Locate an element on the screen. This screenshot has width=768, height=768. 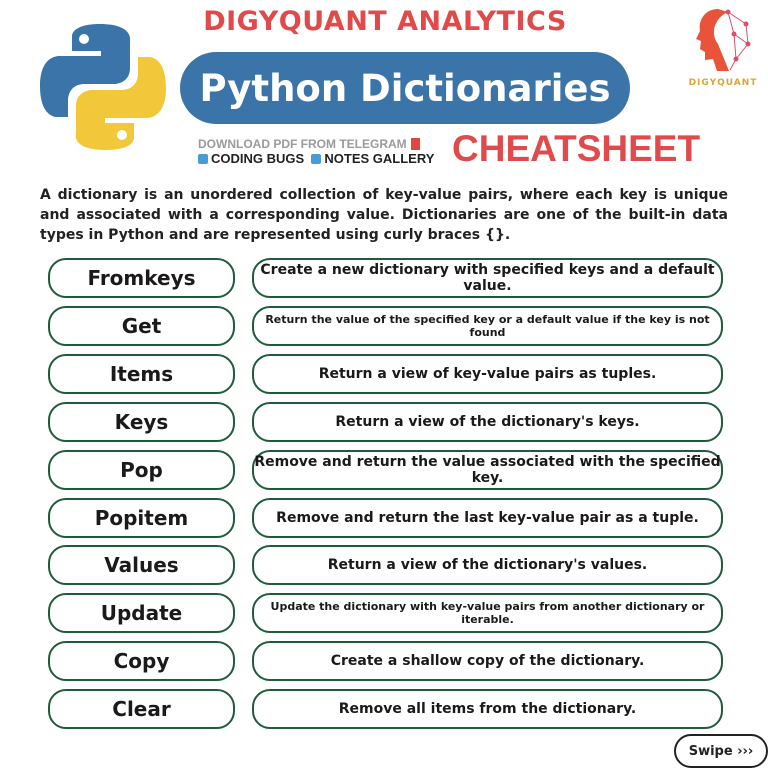
link-coding-bugs: CODING BUGS is located at coordinates (258, 158).